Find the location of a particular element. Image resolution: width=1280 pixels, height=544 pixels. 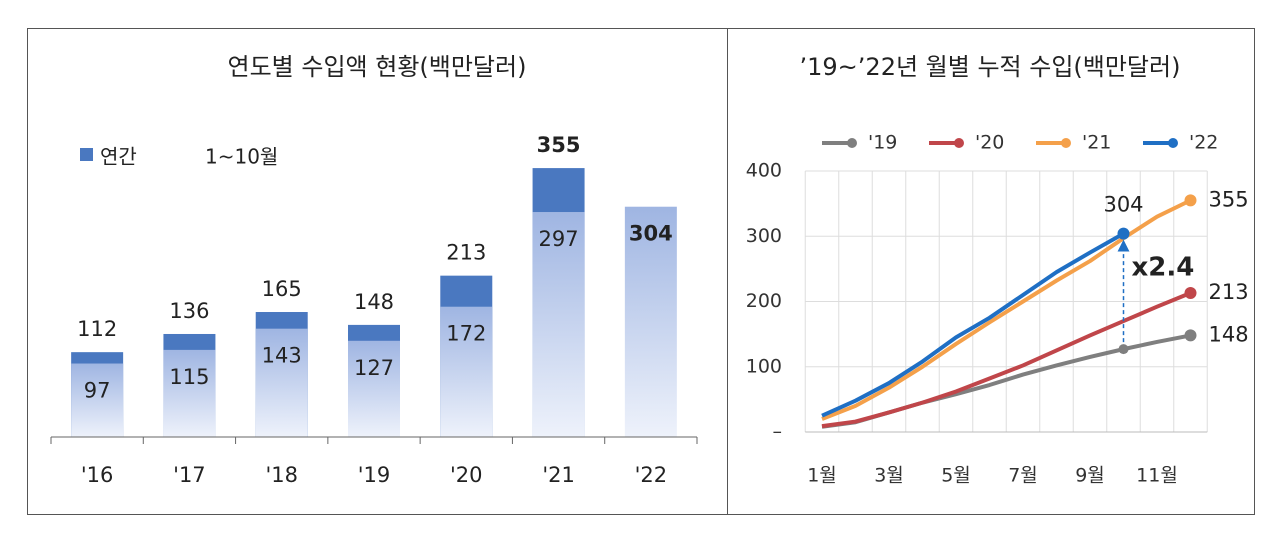

value-label: 112 is located at coordinates (97, 329).